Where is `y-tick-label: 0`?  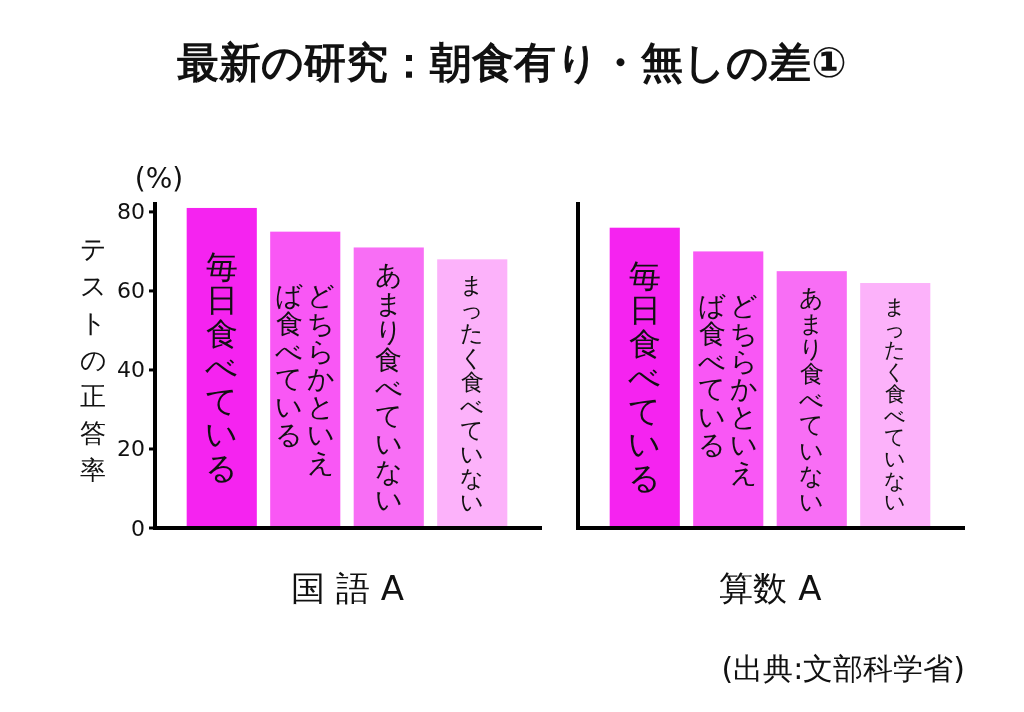 y-tick-label: 0 is located at coordinates (138, 528).